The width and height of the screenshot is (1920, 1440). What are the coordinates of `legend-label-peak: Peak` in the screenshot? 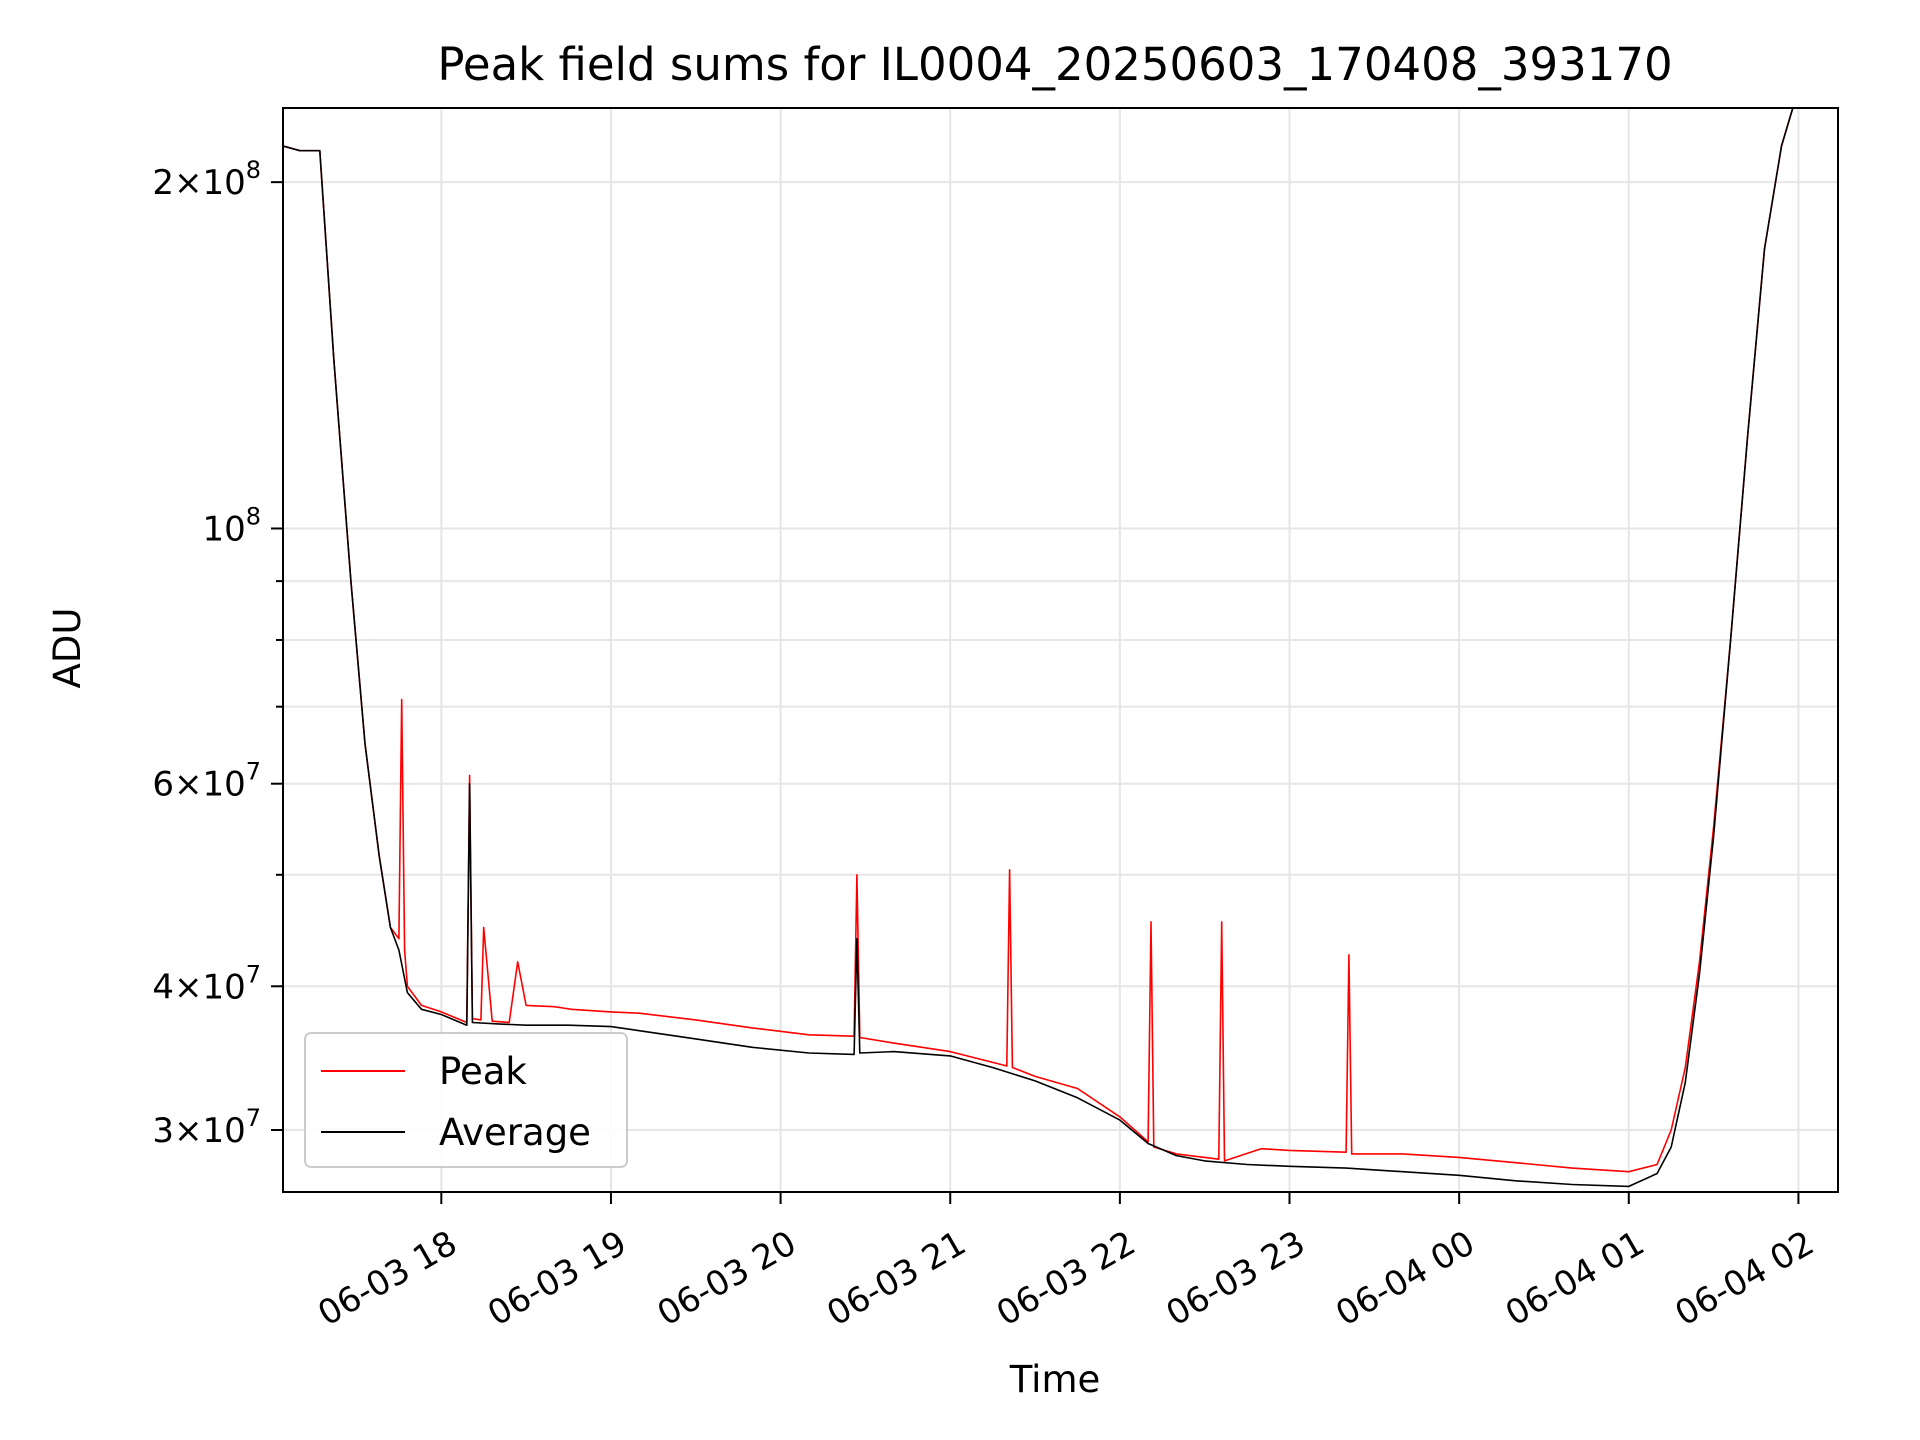 It's located at (483, 1071).